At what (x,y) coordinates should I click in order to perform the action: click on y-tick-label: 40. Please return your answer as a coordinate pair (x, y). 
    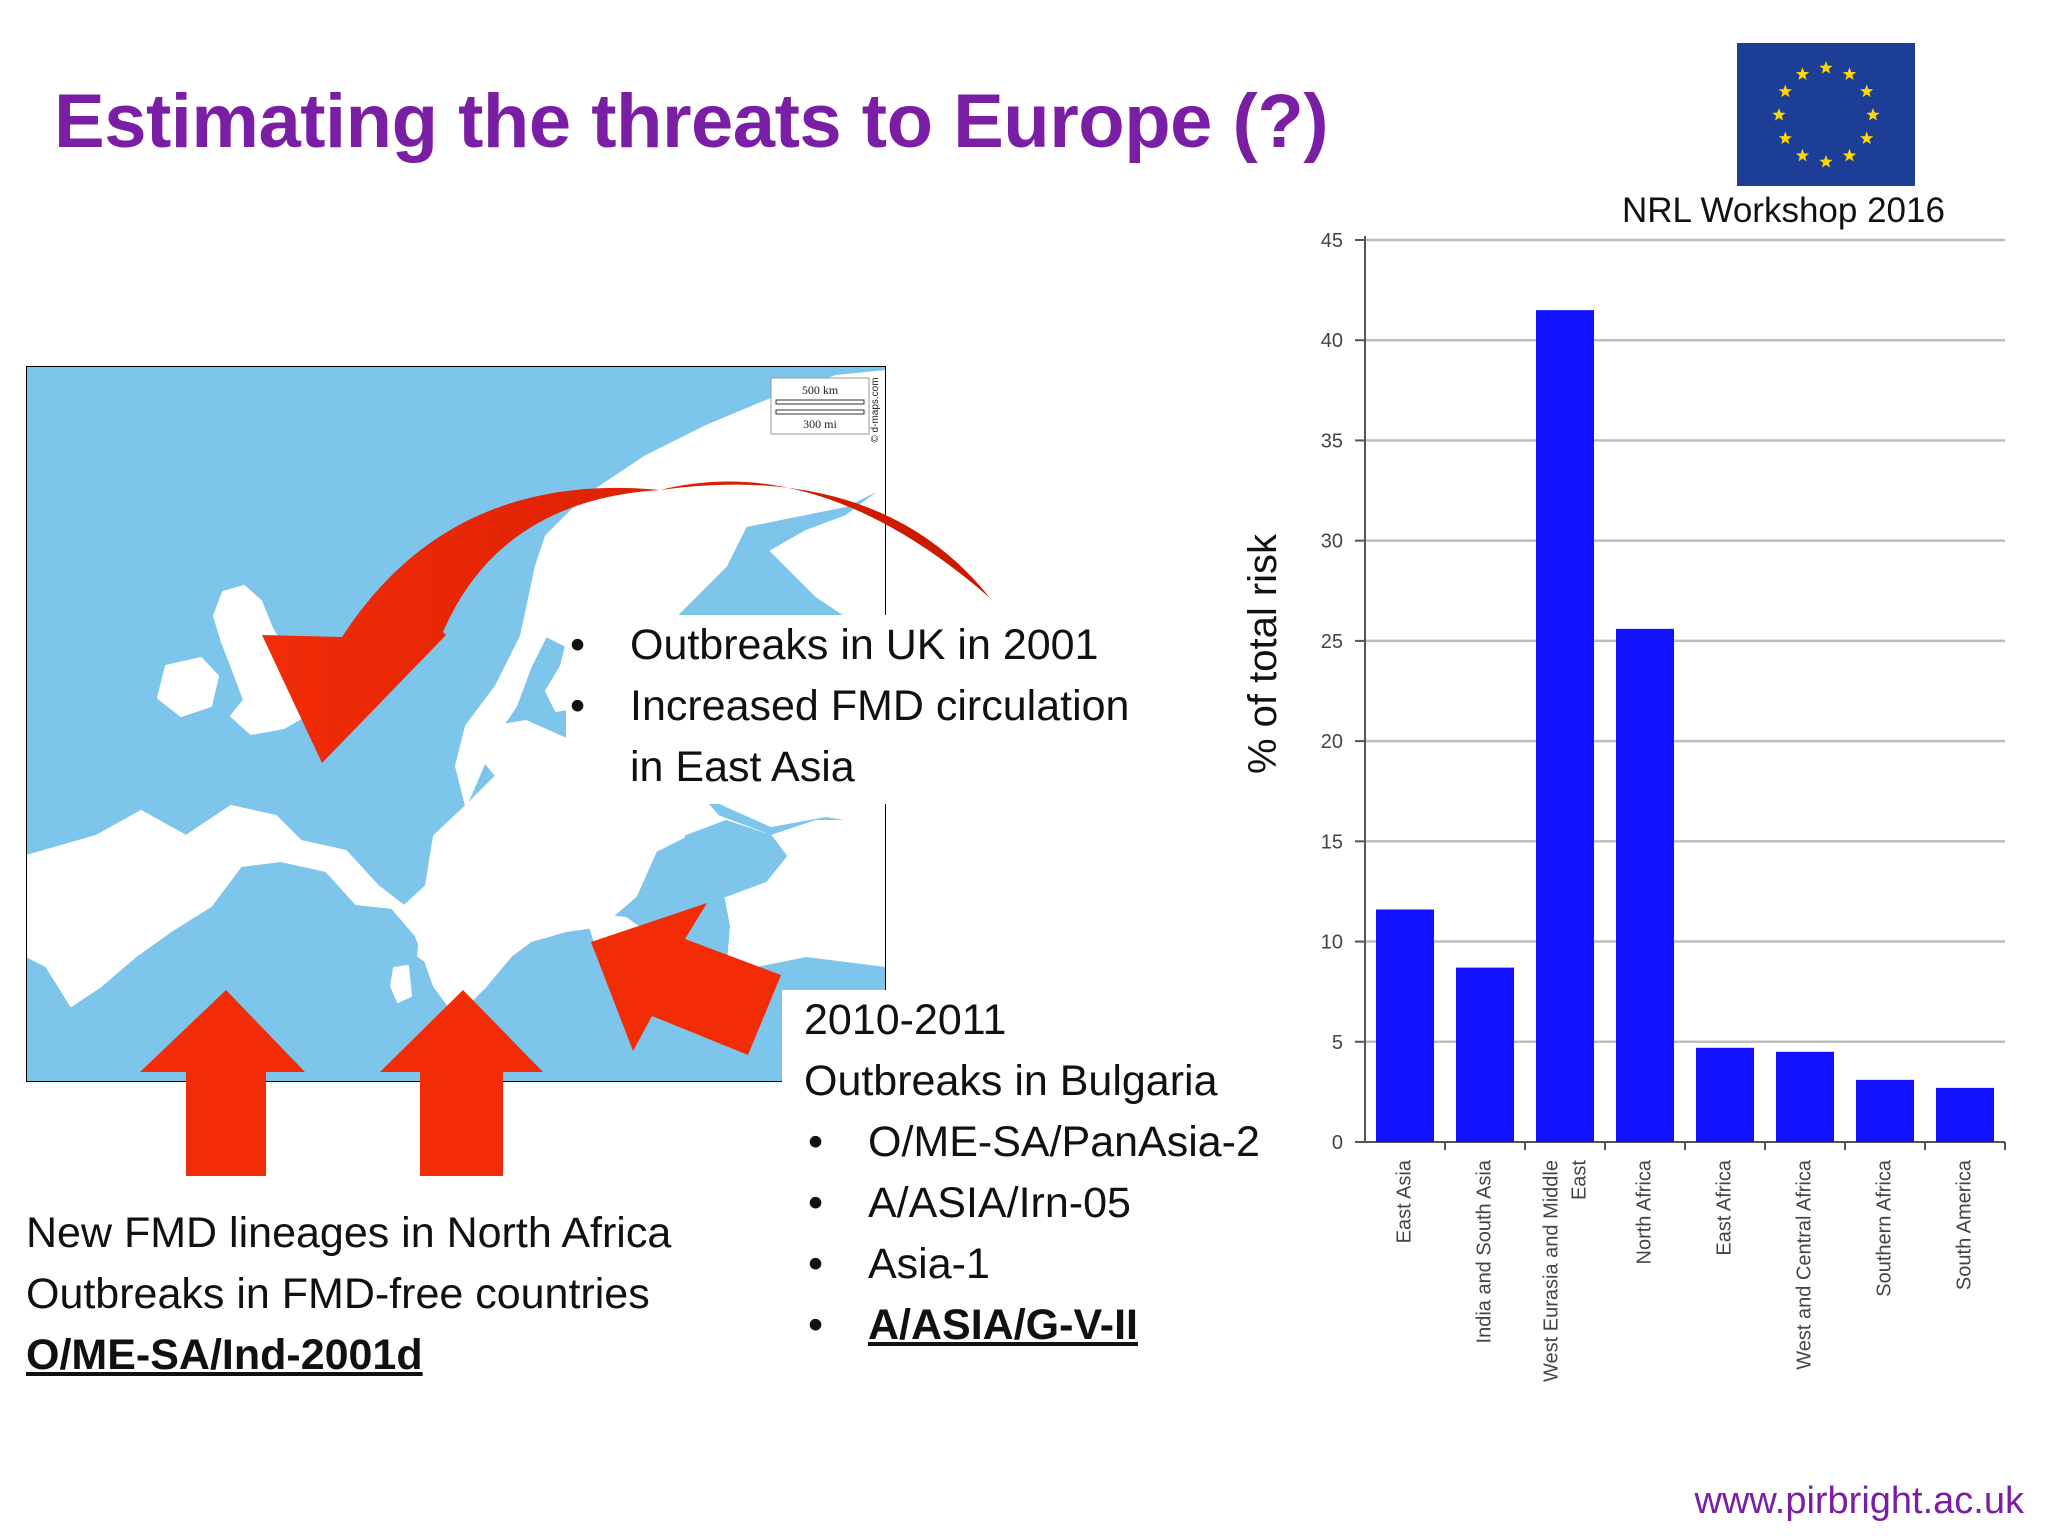
    Looking at the image, I should click on (1332, 341).